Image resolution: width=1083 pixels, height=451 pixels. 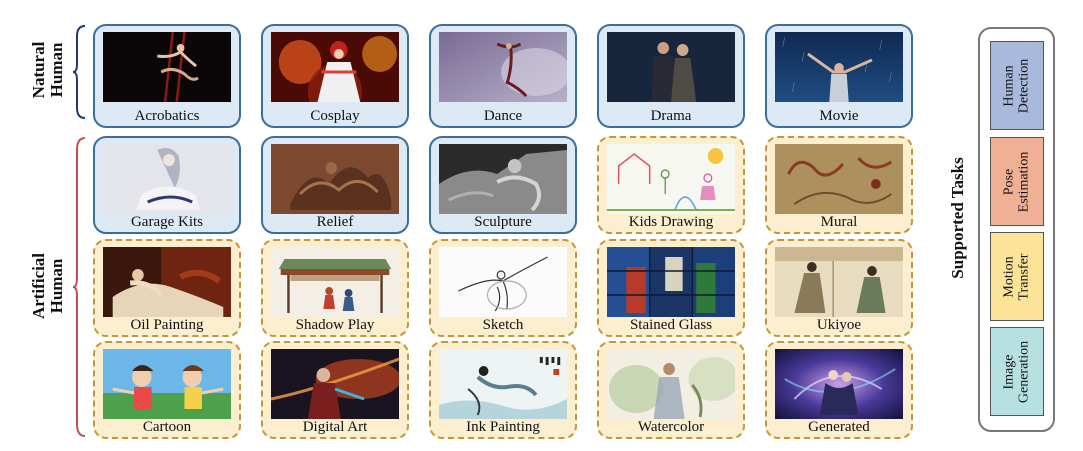 I want to click on task-human-detection: Human Detection, so click(x=1017, y=85).